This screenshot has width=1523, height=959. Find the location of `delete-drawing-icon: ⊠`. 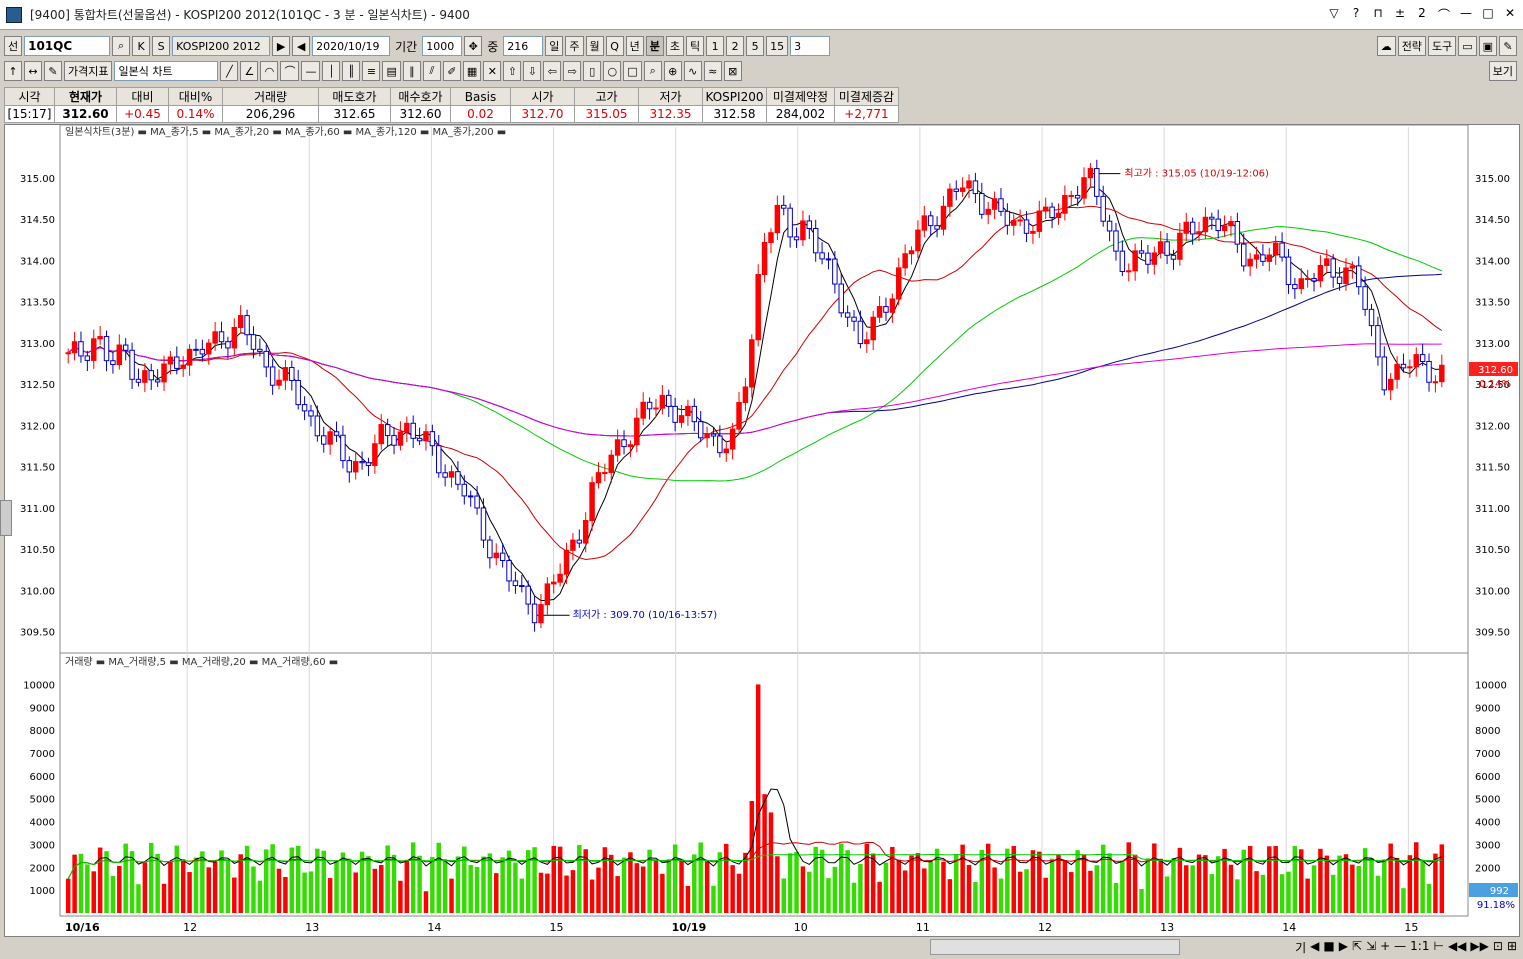

delete-drawing-icon: ⊠ is located at coordinates (732, 71).